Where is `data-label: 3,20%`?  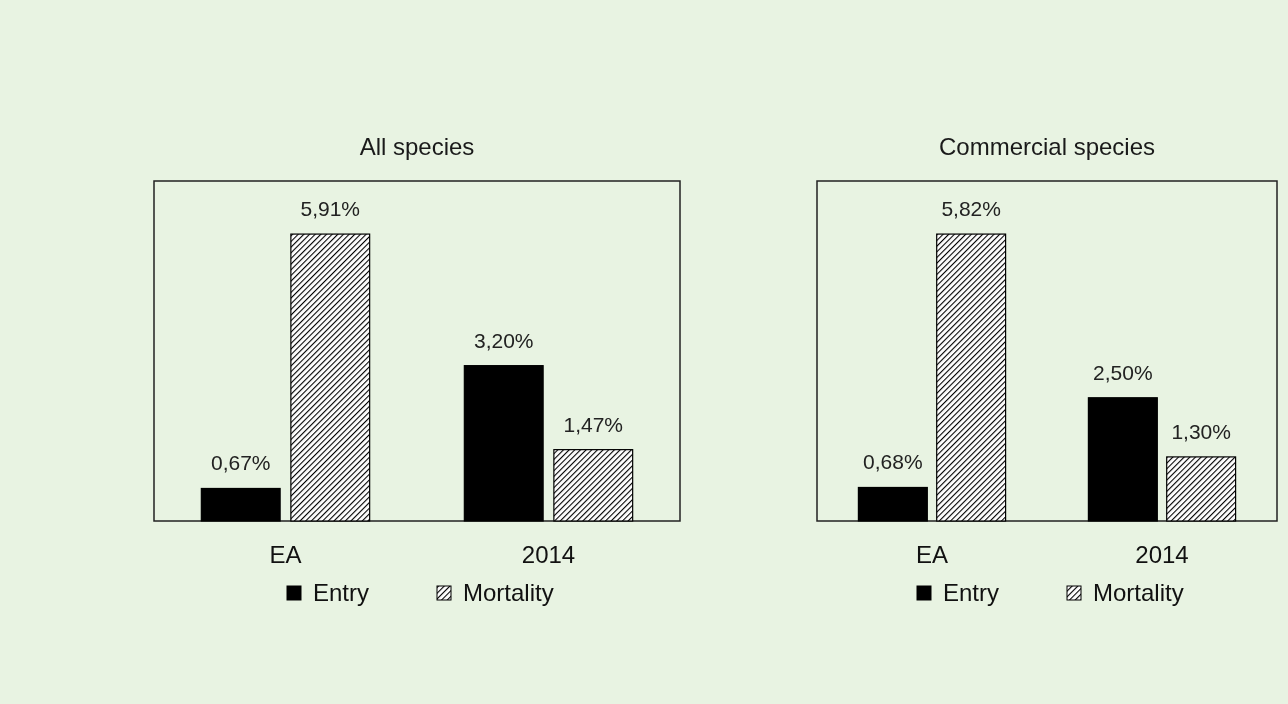 data-label: 3,20% is located at coordinates (503, 340).